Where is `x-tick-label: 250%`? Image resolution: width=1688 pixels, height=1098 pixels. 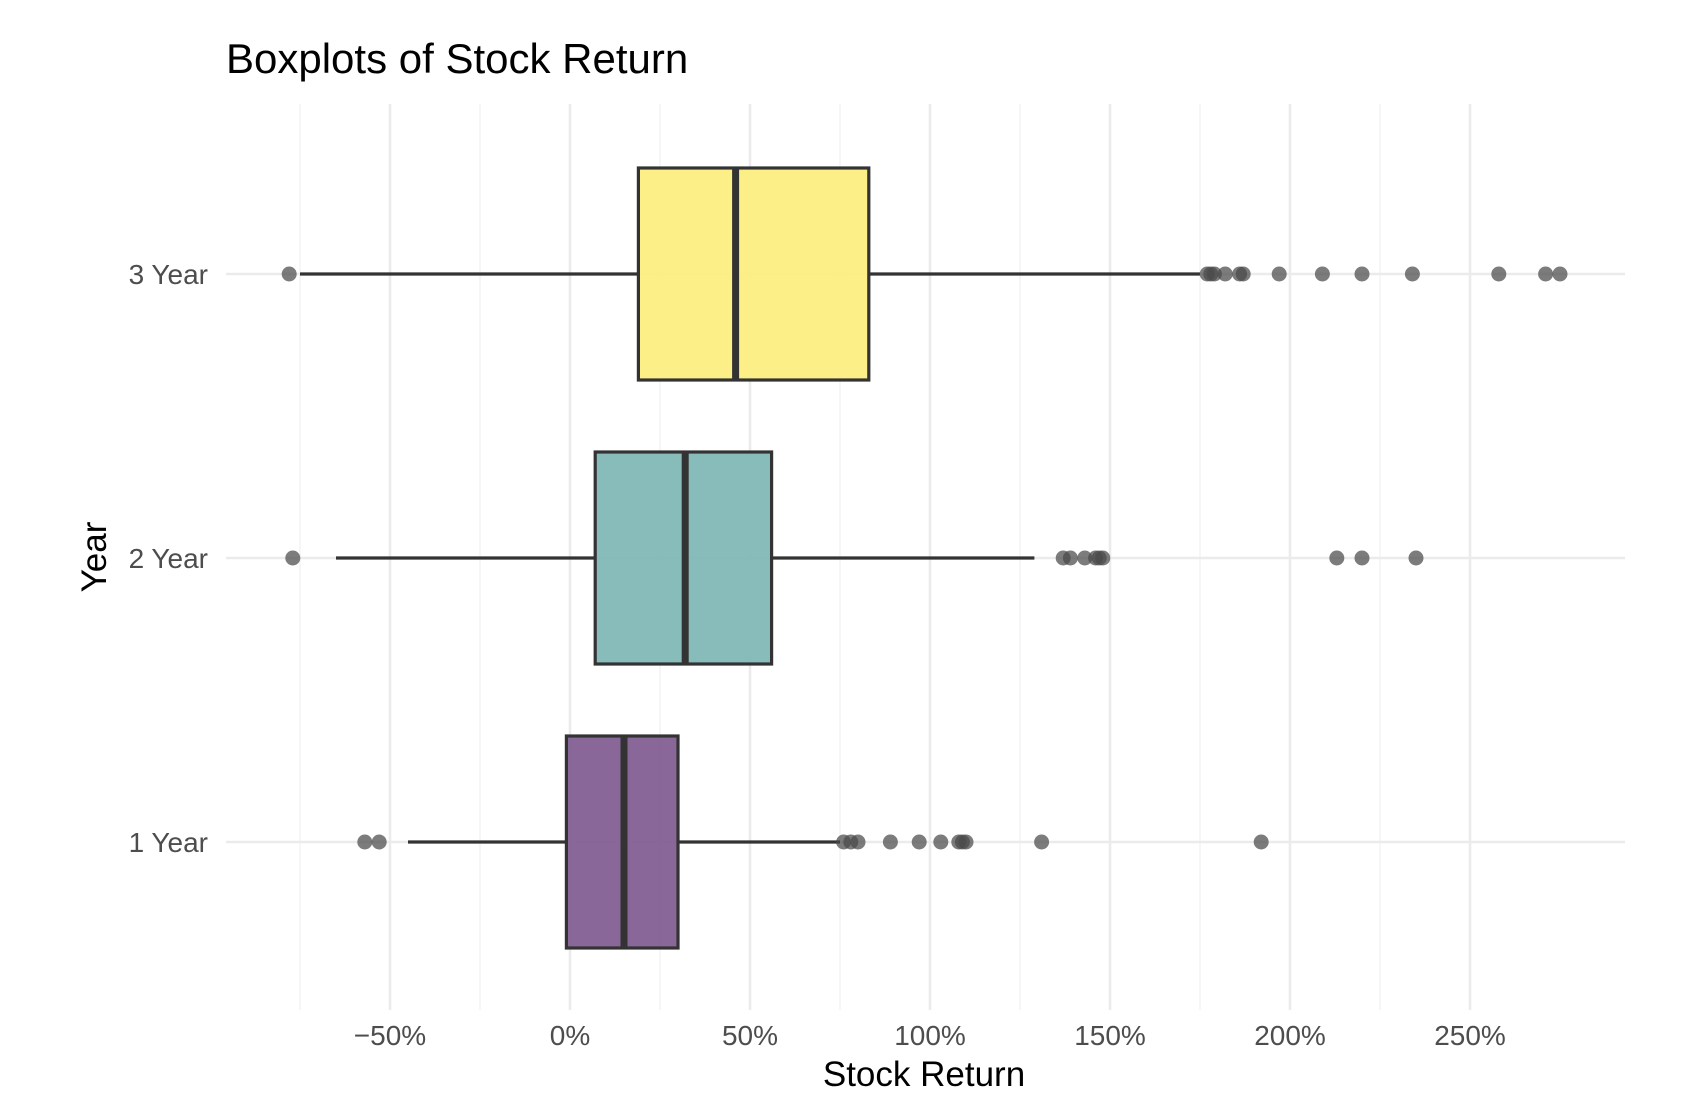 x-tick-label: 250% is located at coordinates (1470, 1035).